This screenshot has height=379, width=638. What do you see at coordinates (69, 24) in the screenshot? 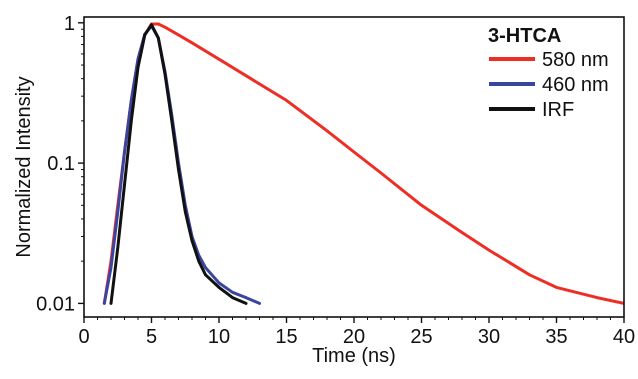
I see `y-tick-label: 1` at bounding box center [69, 24].